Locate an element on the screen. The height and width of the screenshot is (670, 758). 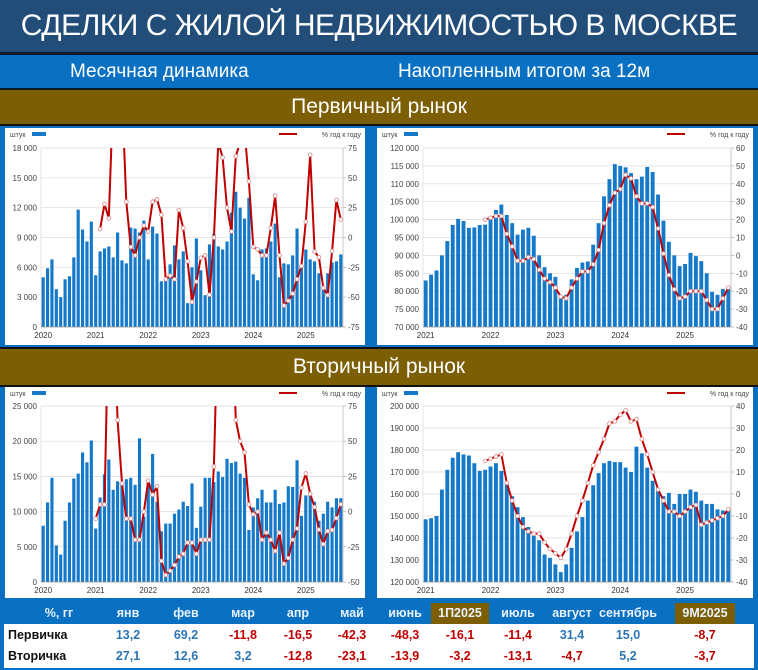
column-header: мар is located at coordinates (243, 613).